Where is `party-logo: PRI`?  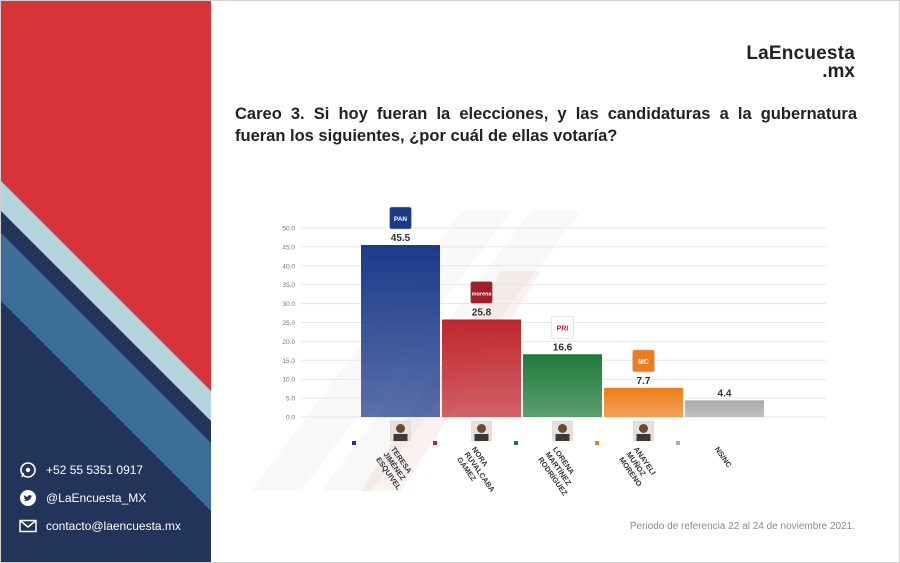
party-logo: PRI is located at coordinates (562, 327).